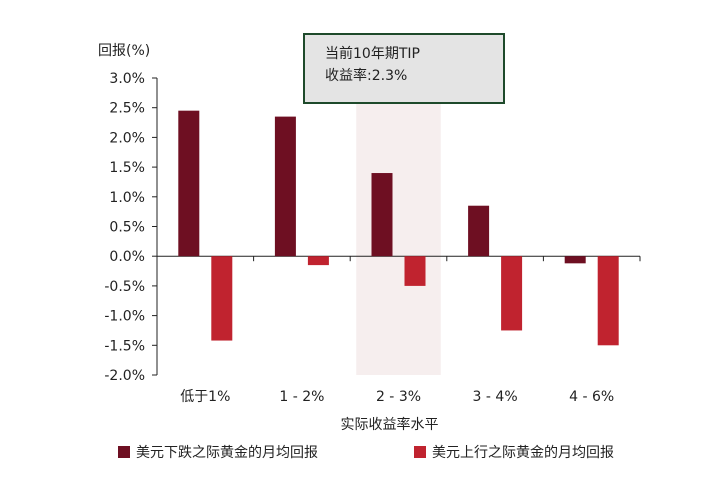  Describe the element at coordinates (301, 397) in the screenshot. I see `x-category-label: 1 - 2%` at that location.